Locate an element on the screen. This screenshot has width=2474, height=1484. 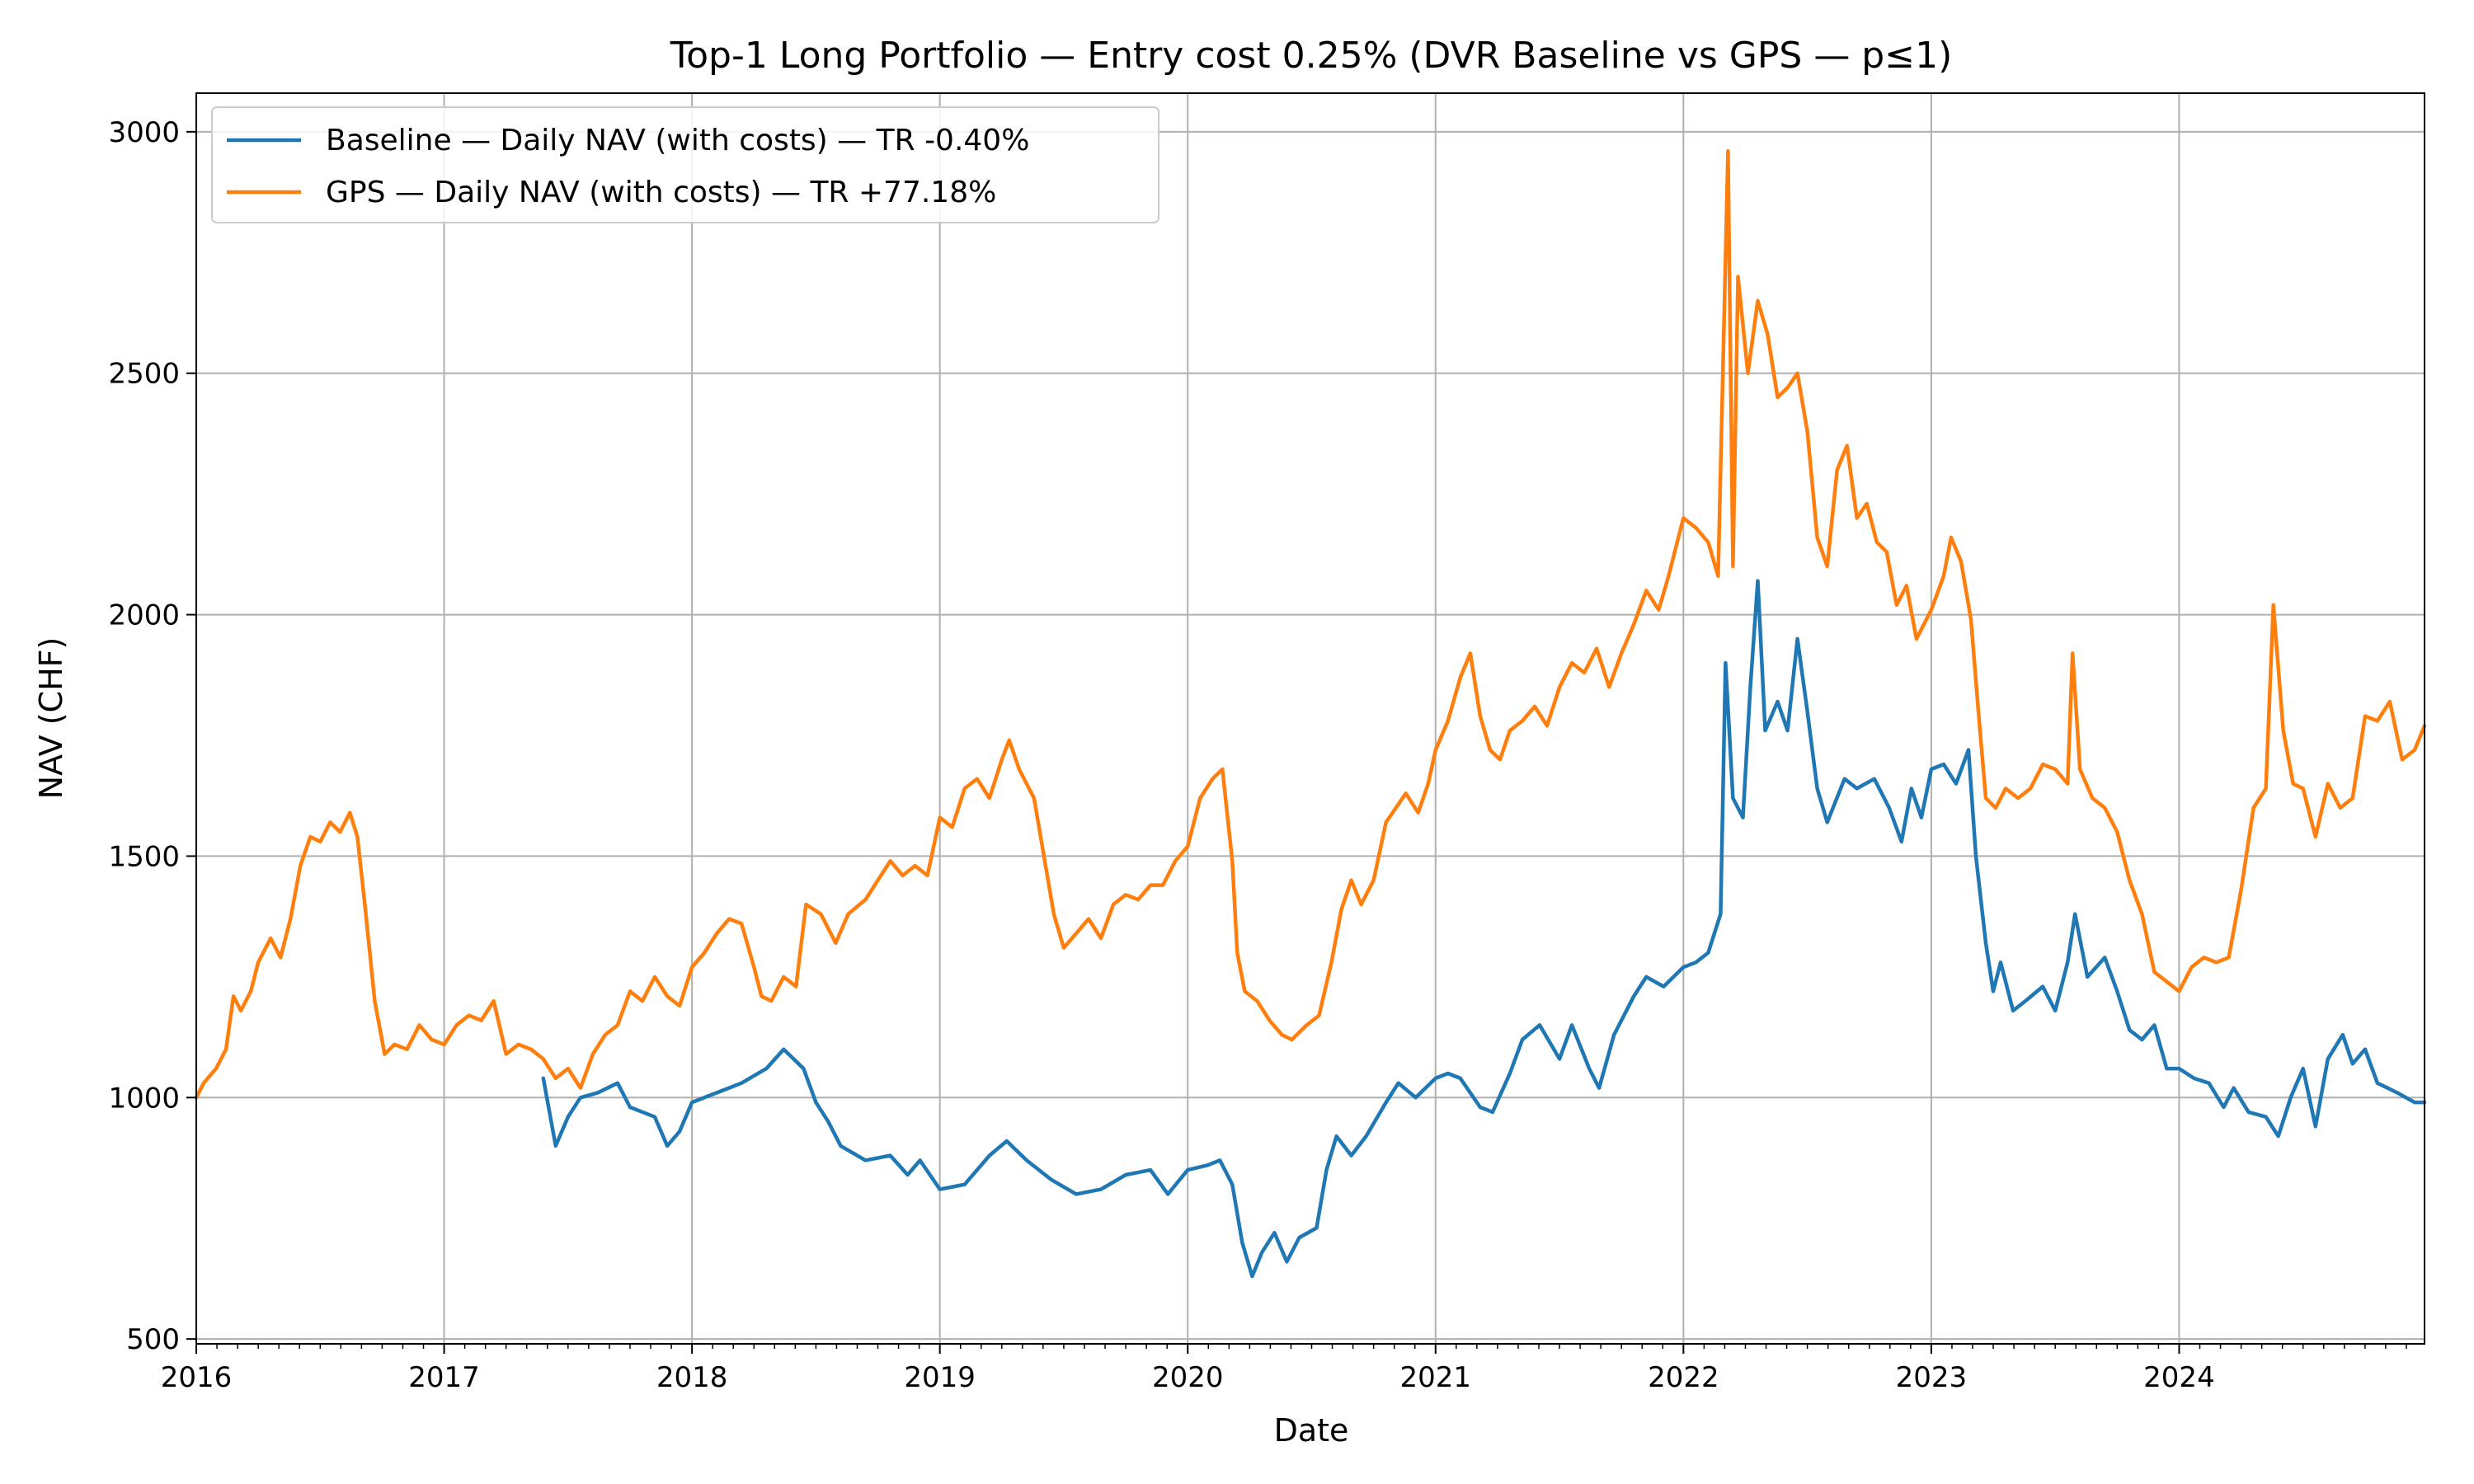
x-tick-label: 2024 is located at coordinates (2179, 1377).